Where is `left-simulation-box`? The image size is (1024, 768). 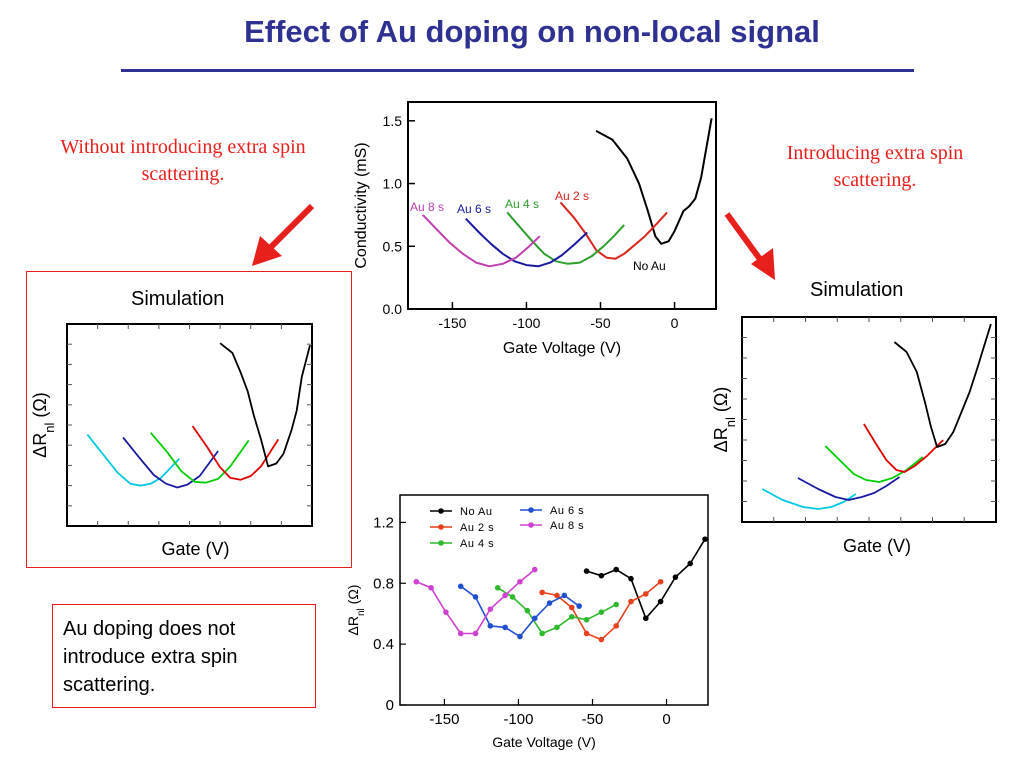
left-simulation-box is located at coordinates (189, 419).